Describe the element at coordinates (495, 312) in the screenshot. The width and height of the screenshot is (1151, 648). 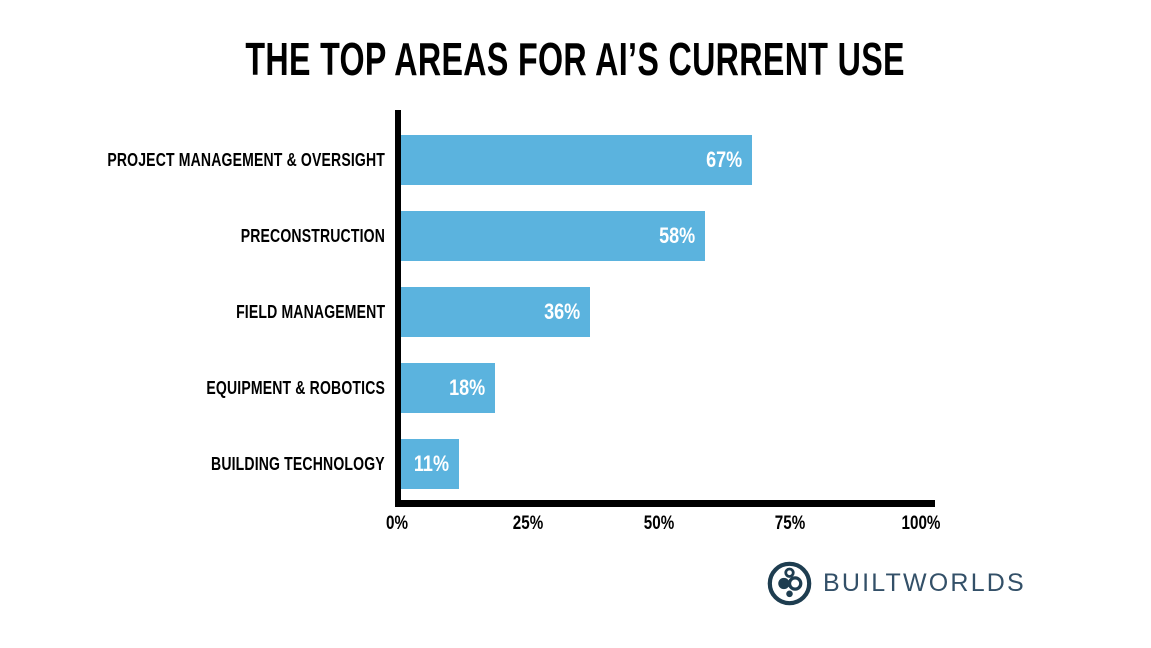
I see `bar: 36%` at that location.